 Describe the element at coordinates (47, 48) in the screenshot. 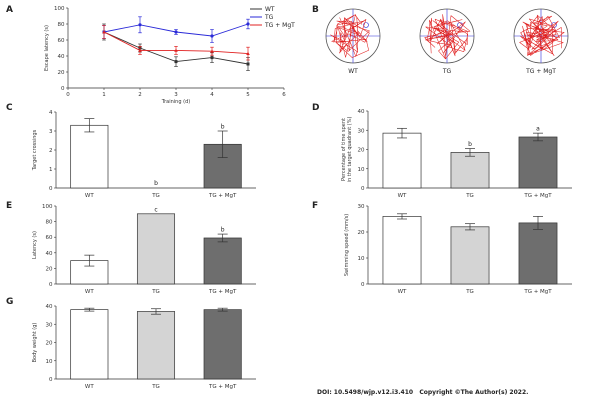

I see `y-axis-title: Escape latency (s)` at that location.